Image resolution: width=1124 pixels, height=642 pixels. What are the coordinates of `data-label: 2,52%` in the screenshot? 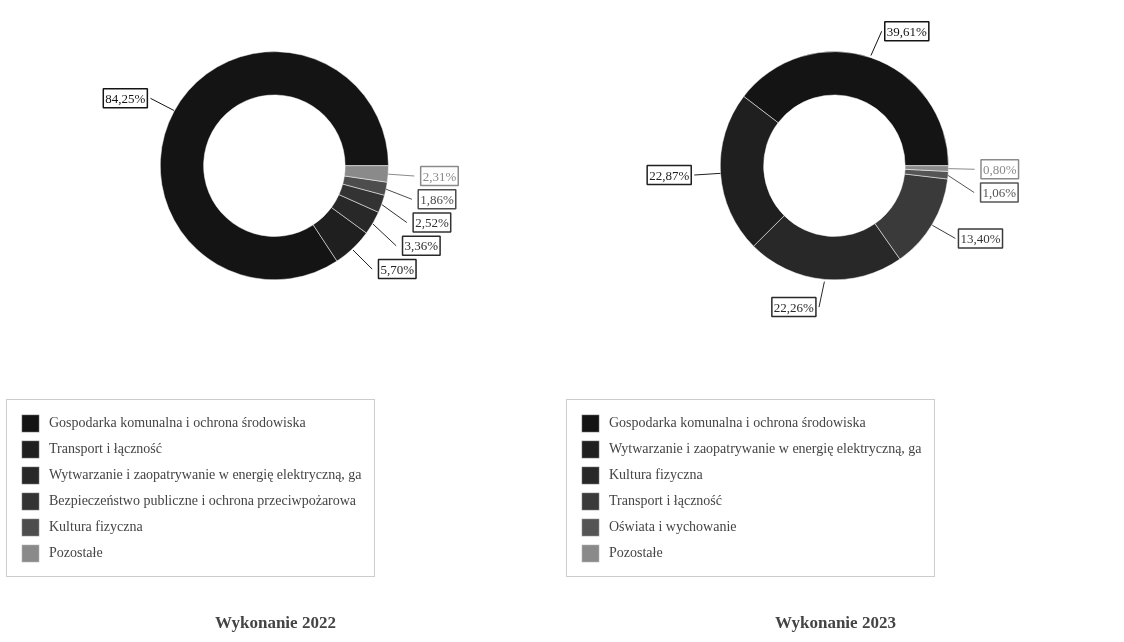 It's located at (432, 223).